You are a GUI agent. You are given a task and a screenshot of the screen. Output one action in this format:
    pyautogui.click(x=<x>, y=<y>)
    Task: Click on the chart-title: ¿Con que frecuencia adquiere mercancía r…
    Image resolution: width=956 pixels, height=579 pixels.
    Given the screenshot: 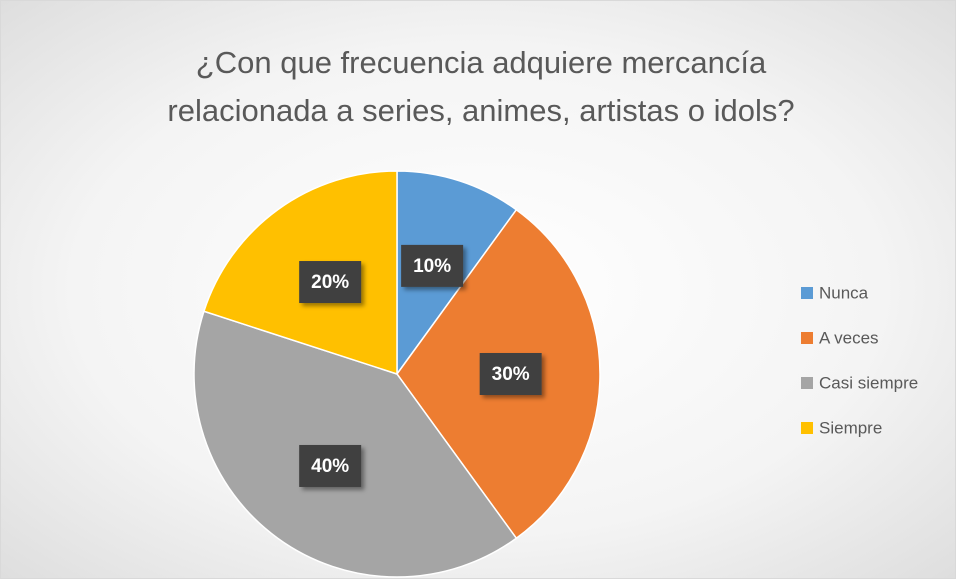 What is the action you would take?
    pyautogui.click(x=481, y=86)
    